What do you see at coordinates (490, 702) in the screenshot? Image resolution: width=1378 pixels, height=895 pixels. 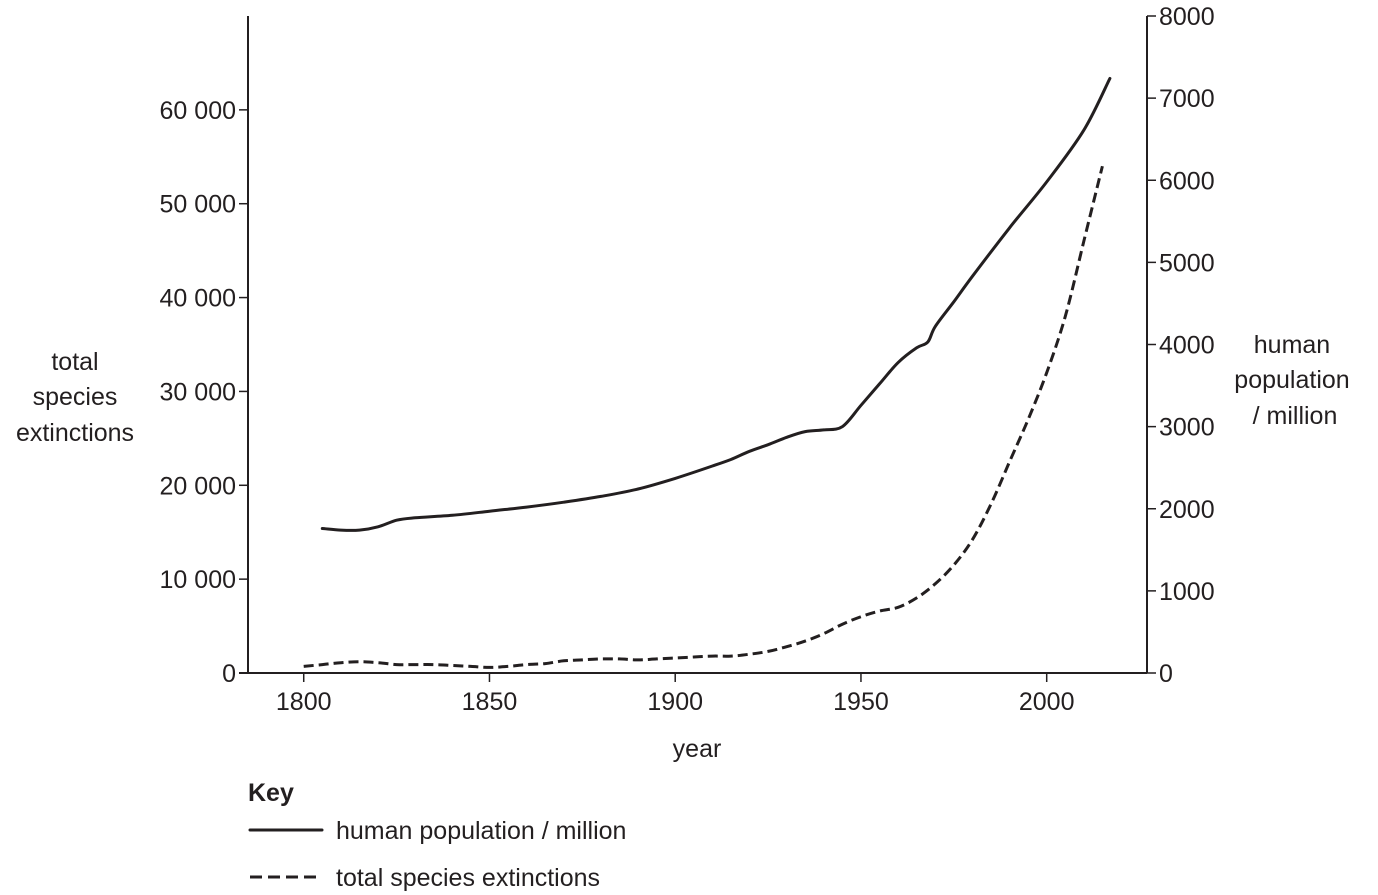 I see `x-tick-label: 1850` at bounding box center [490, 702].